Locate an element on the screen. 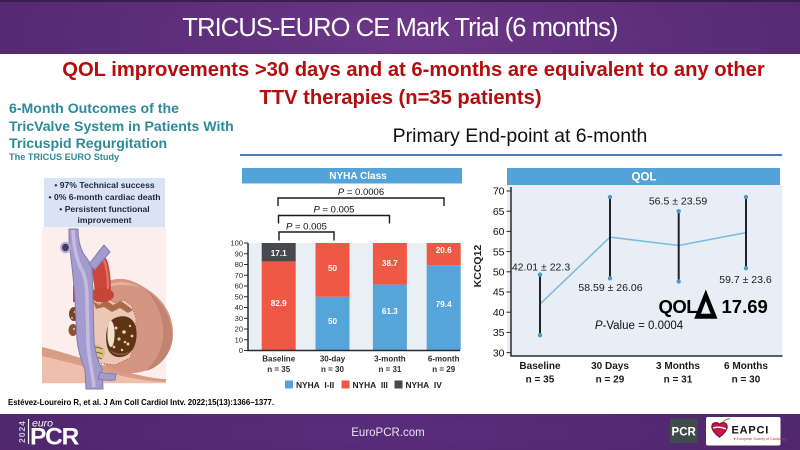 Image resolution: width=800 pixels, height=450 pixels. svg-text: 58.59 ± 26.06 is located at coordinates (610, 288).